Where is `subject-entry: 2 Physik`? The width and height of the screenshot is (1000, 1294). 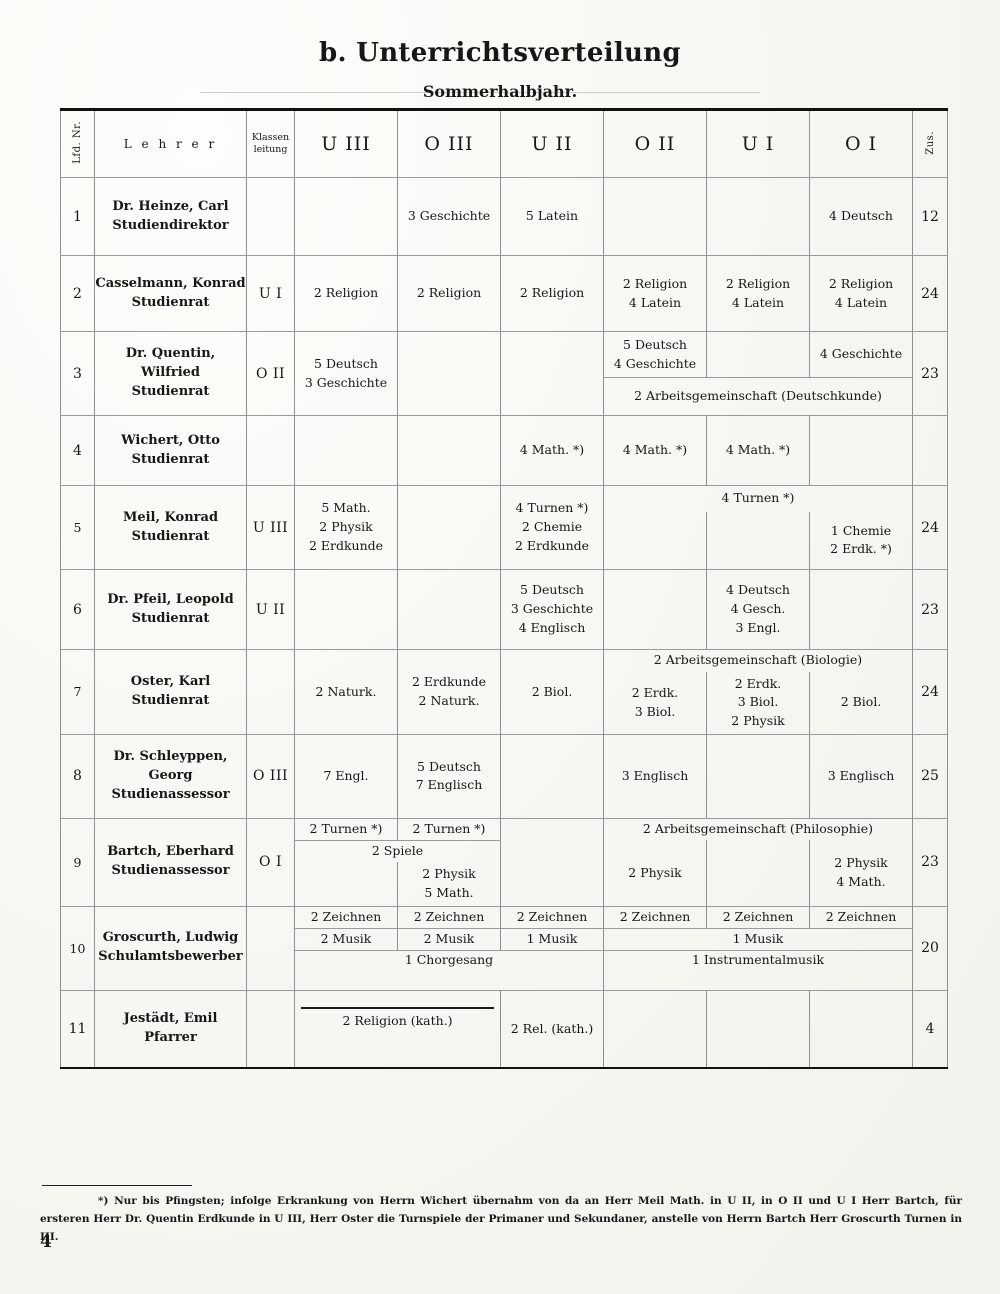 subject-entry: 2 Physik is located at coordinates (346, 527).